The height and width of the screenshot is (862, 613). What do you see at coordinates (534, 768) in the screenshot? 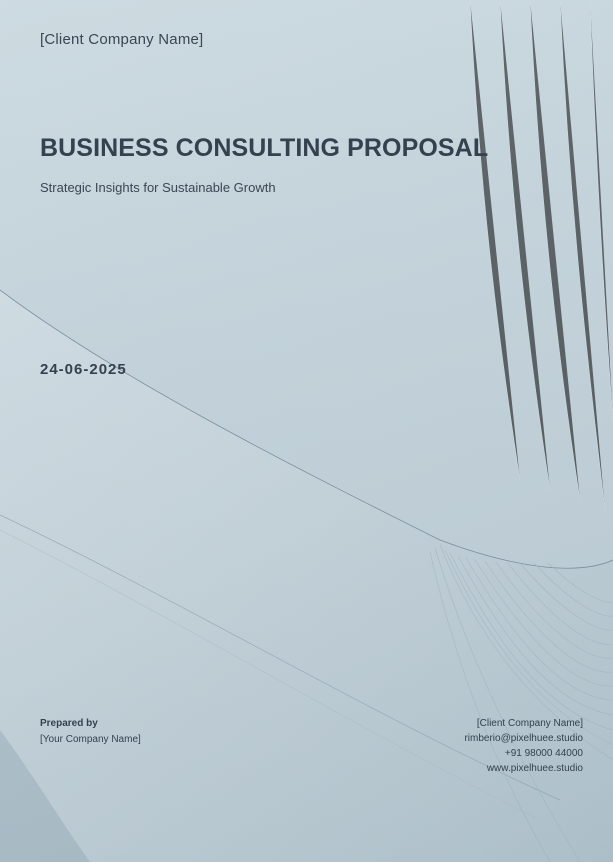
I see `contact-website: www.pixelhuee.studio` at bounding box center [534, 768].